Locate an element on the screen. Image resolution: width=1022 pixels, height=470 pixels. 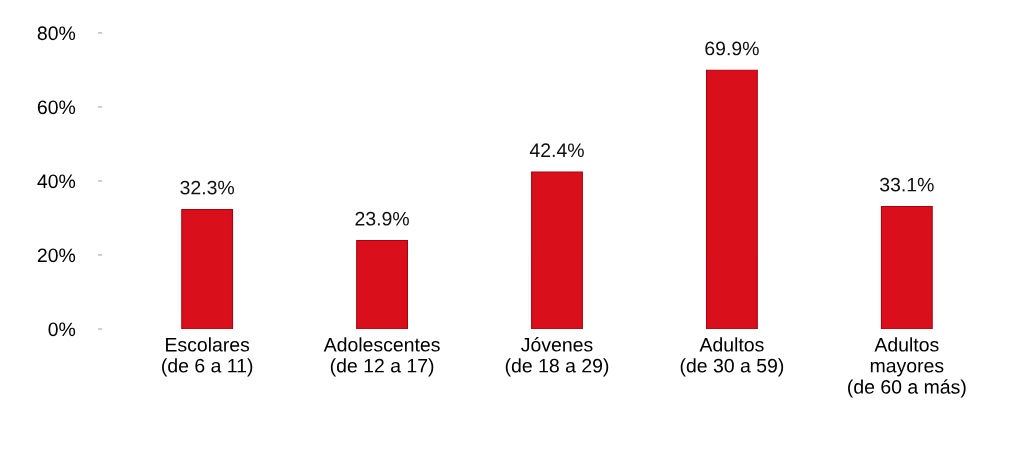
y-tick-label: 80% is located at coordinates (56, 33).